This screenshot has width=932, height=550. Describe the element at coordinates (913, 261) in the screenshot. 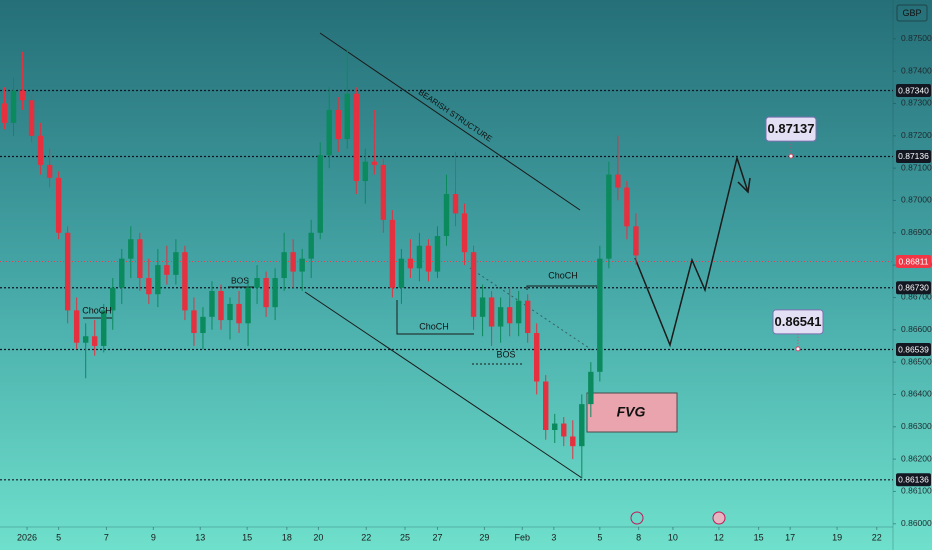

I see `price-badge-label: 0.86811` at that location.